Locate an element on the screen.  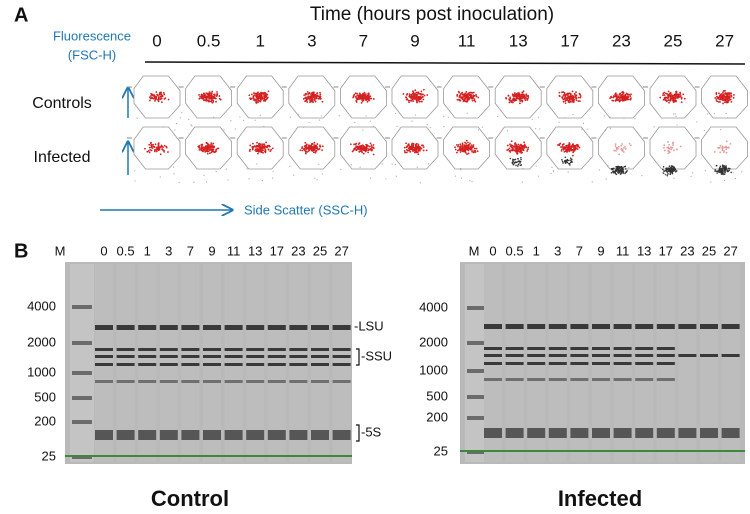
gate is located at coordinates (724, 148).